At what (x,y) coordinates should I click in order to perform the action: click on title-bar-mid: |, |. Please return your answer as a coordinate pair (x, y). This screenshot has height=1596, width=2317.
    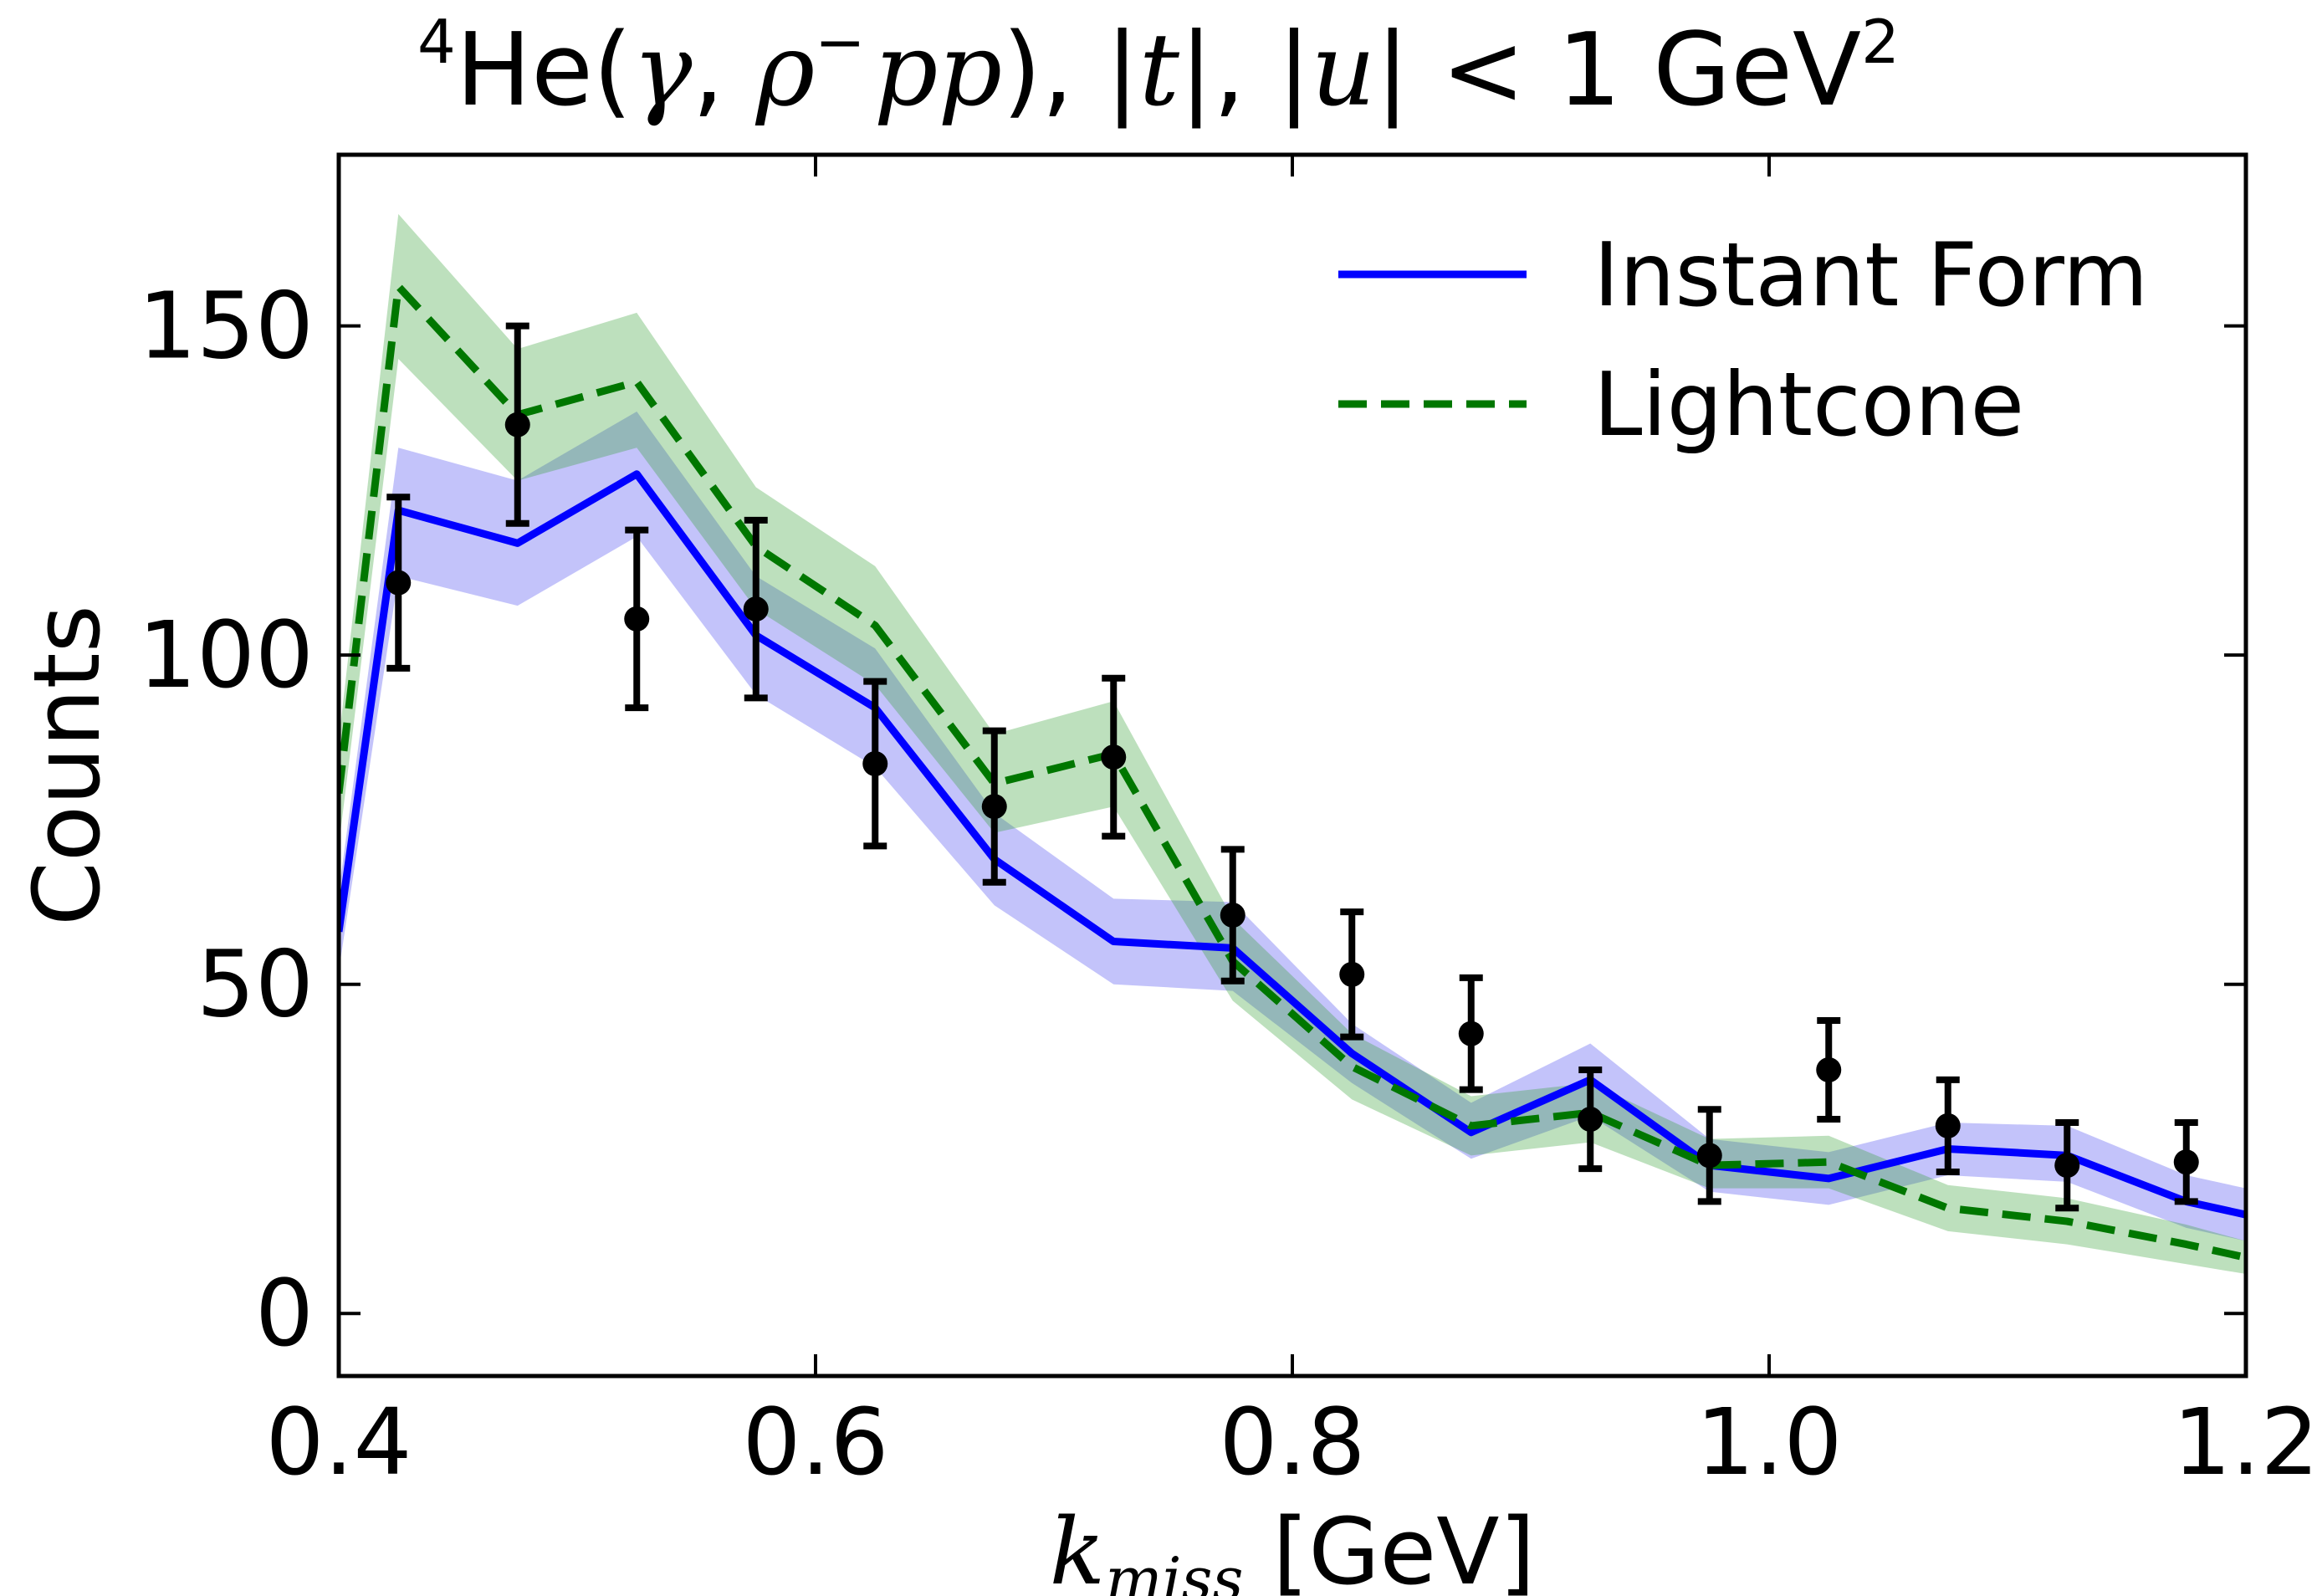
    Looking at the image, I should click on (1245, 71).